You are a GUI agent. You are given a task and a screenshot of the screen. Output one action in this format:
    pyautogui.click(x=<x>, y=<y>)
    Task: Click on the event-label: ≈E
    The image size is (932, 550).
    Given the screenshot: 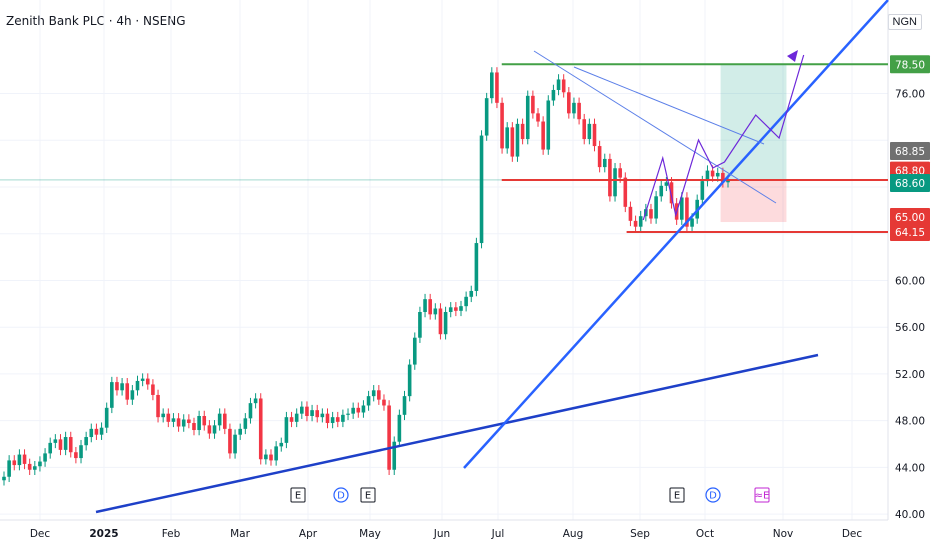 What is the action you would take?
    pyautogui.click(x=762, y=496)
    